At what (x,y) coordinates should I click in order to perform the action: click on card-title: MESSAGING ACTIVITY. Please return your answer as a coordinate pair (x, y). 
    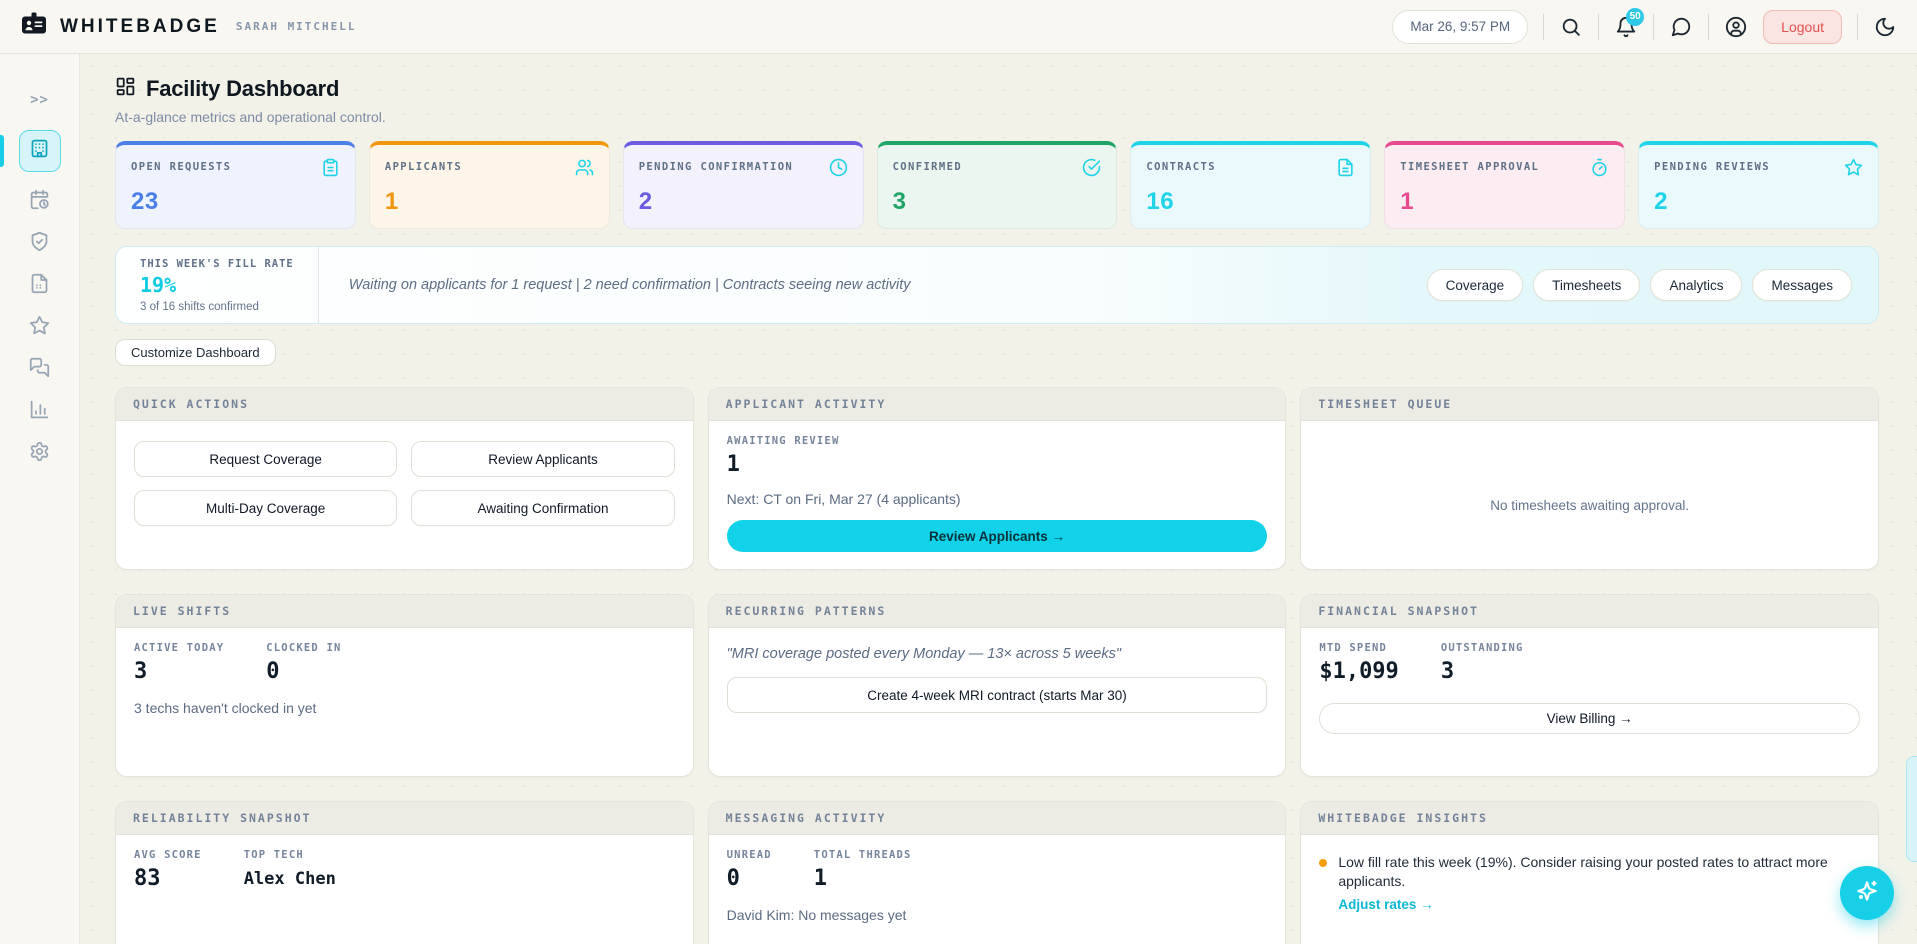
    Looking at the image, I should click on (997, 818).